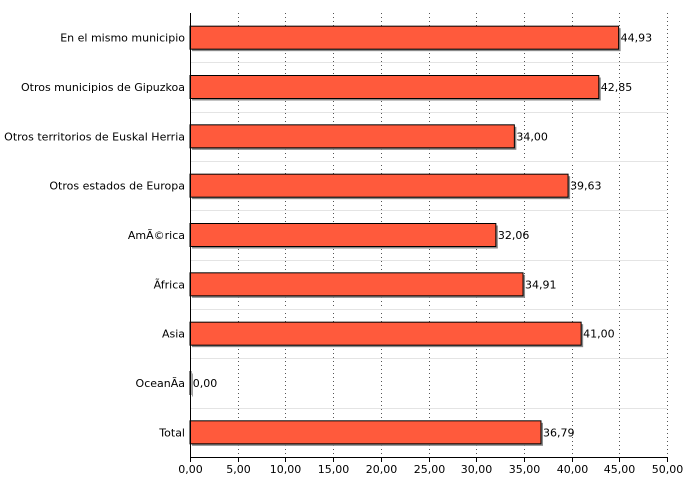 This screenshot has height=504, width=700. What do you see at coordinates (173, 334) in the screenshot?
I see `category-label: Asia` at bounding box center [173, 334].